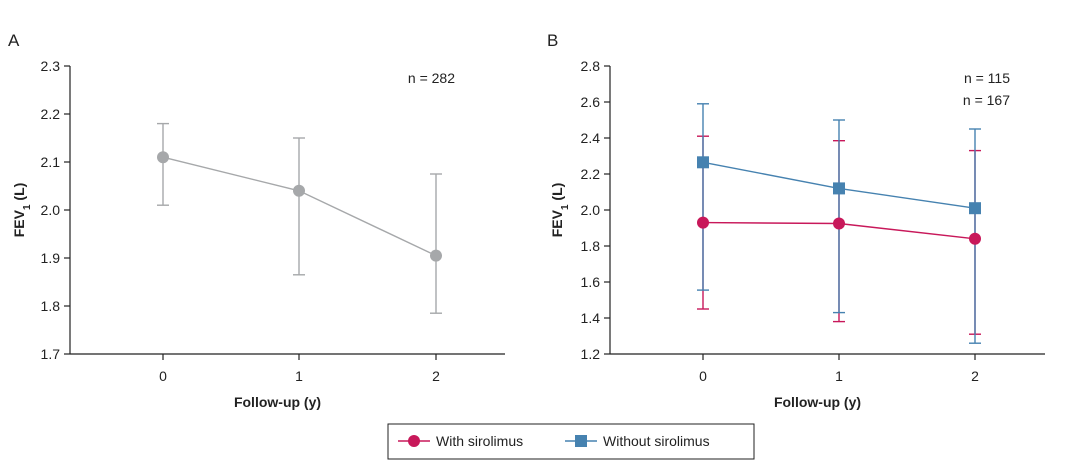 The image size is (1080, 468). Describe the element at coordinates (51, 66) in the screenshot. I see `y-tick-label: 2.3` at that location.